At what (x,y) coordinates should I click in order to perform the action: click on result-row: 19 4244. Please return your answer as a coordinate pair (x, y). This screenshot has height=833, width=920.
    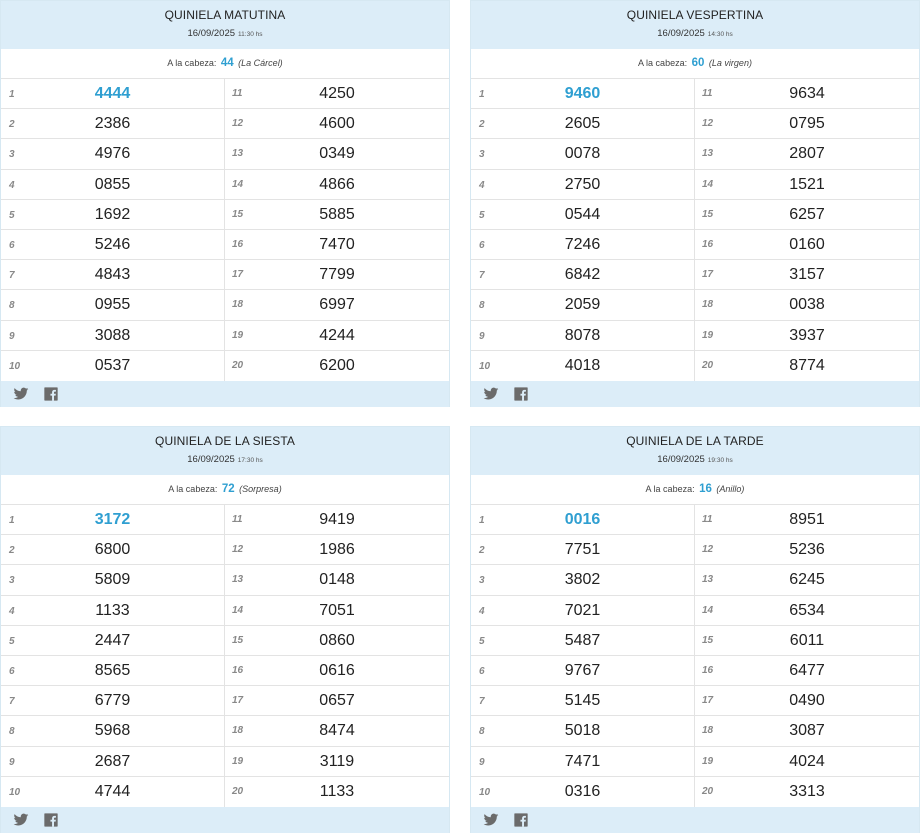
    Looking at the image, I should click on (337, 336).